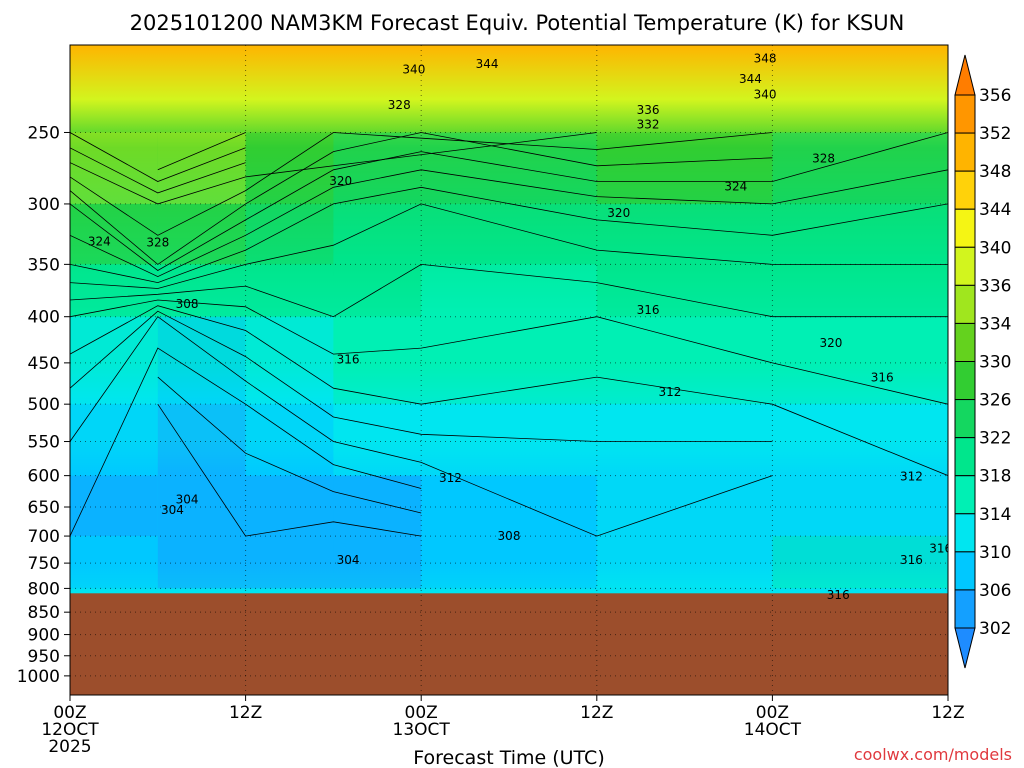 This screenshot has height=768, width=1024. I want to click on y-tick-label: 1000, so click(38, 677).